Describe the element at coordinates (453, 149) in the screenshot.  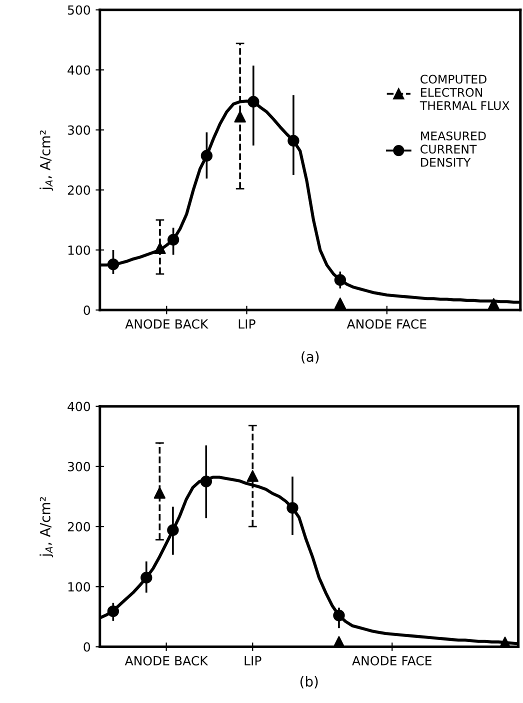
I see `legend-label: MEASURED CURRENT DENSITY` at that location.